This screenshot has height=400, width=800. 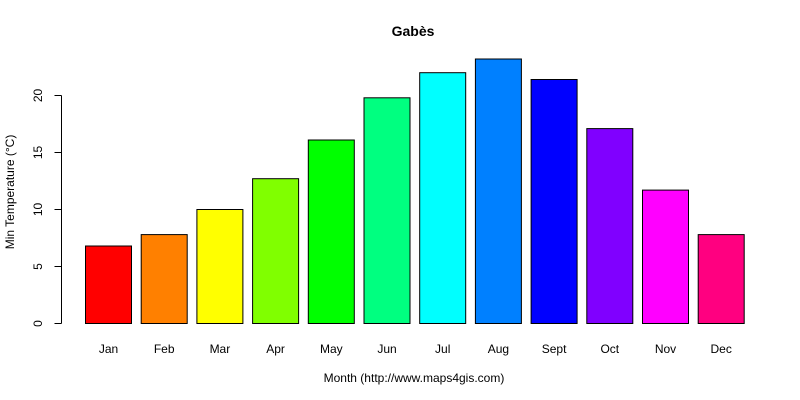 What do you see at coordinates (331, 349) in the screenshot?
I see `x-tick-label: May` at bounding box center [331, 349].